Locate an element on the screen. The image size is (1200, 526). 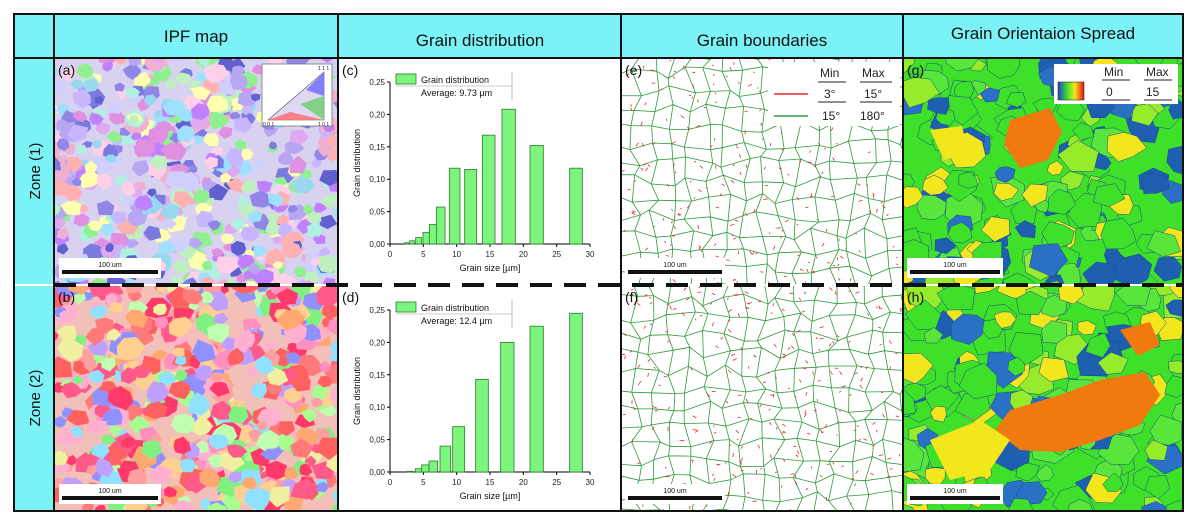
gos-legend-max-header: Max is located at coordinates (1157, 72).